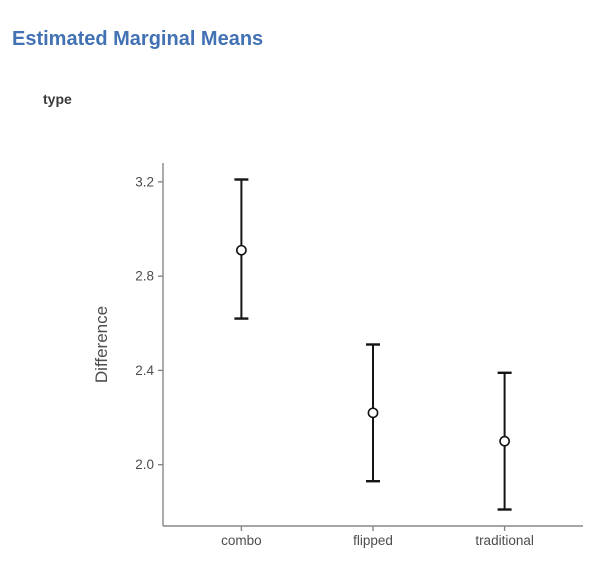  Describe the element at coordinates (138, 39) in the screenshot. I see `section-title: Estimated Marginal Means` at that location.